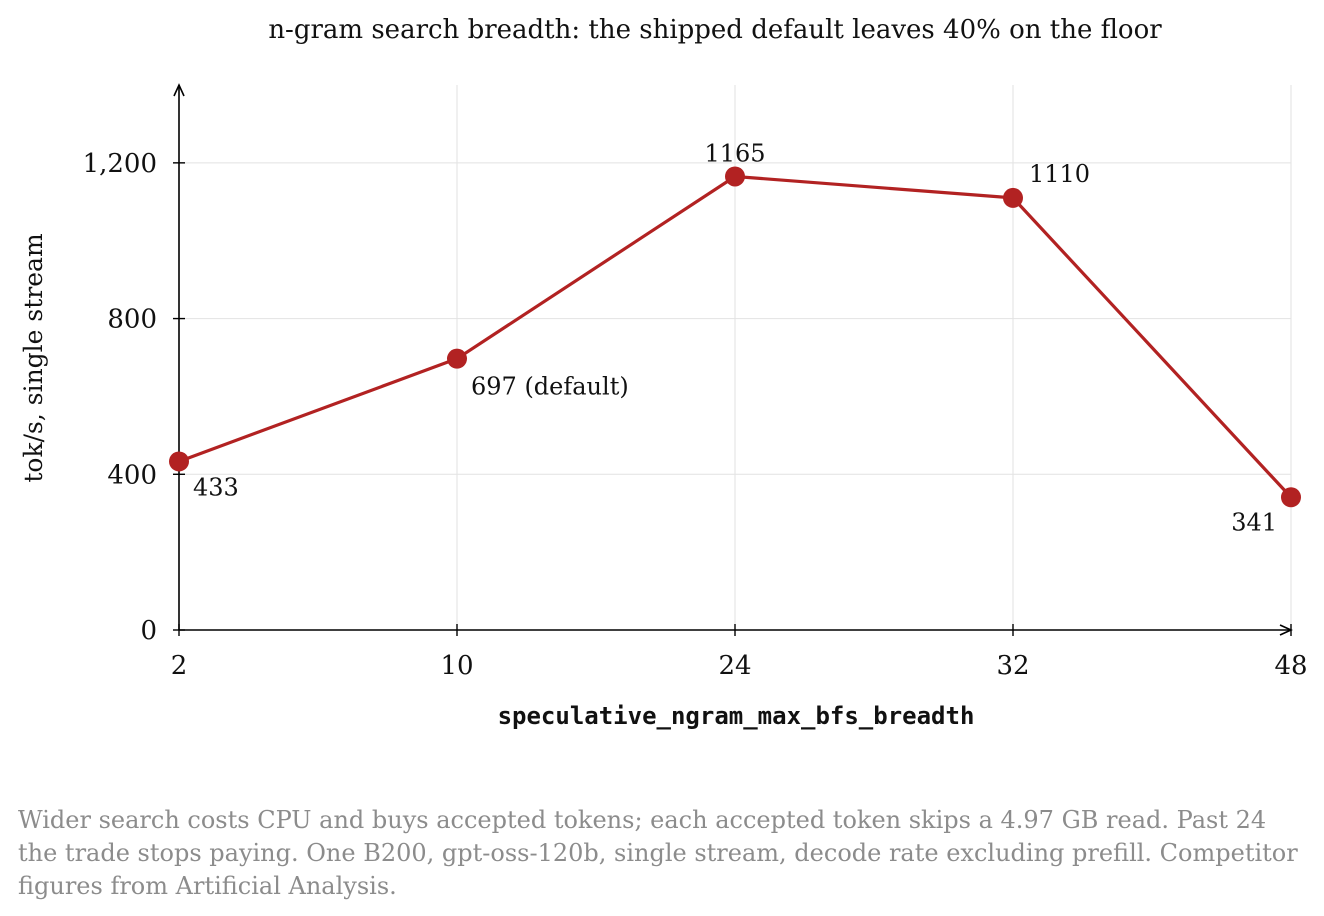 The image size is (1324, 916). What do you see at coordinates (1254, 522) in the screenshot?
I see `data-label: 341` at bounding box center [1254, 522].